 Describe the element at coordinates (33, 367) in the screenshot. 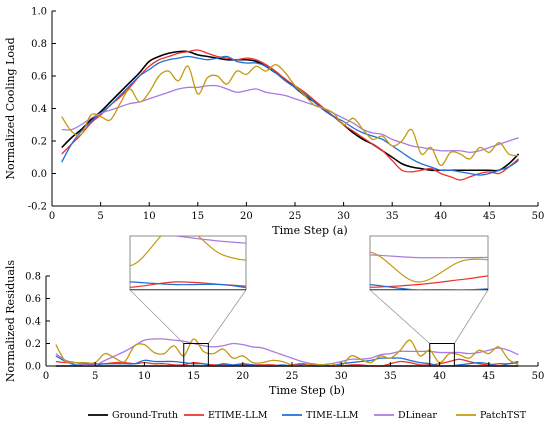

I see `chart-b-y-tick-label: 0.0` at that location.